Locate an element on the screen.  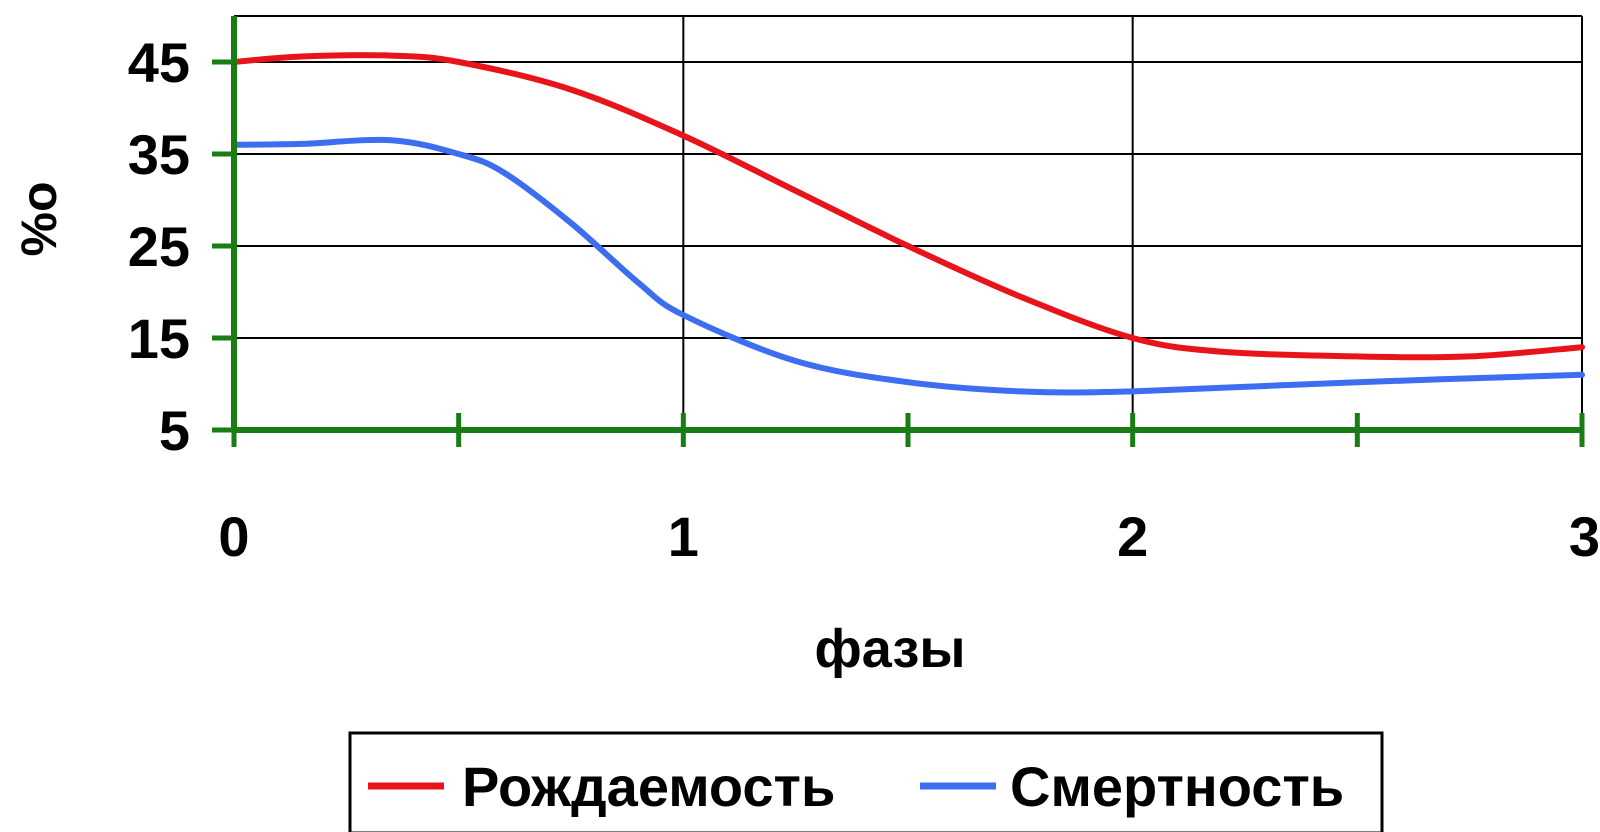
legend-box is located at coordinates (866, 781).